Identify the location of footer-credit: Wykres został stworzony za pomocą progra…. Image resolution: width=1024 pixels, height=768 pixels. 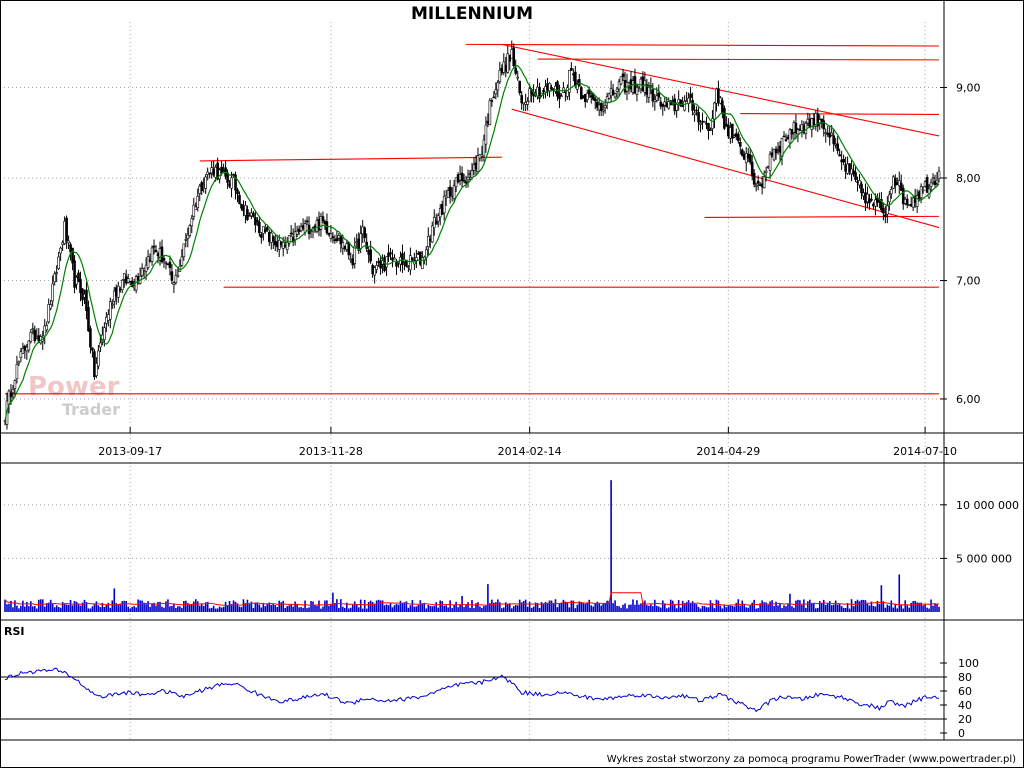
(811, 759).